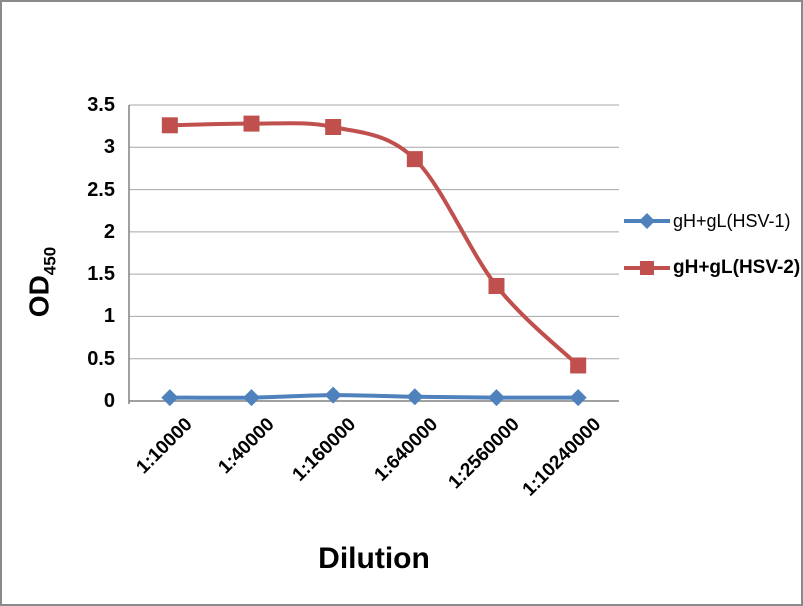 The image size is (803, 606). I want to click on y-tick-label-0: 0, so click(109, 401).